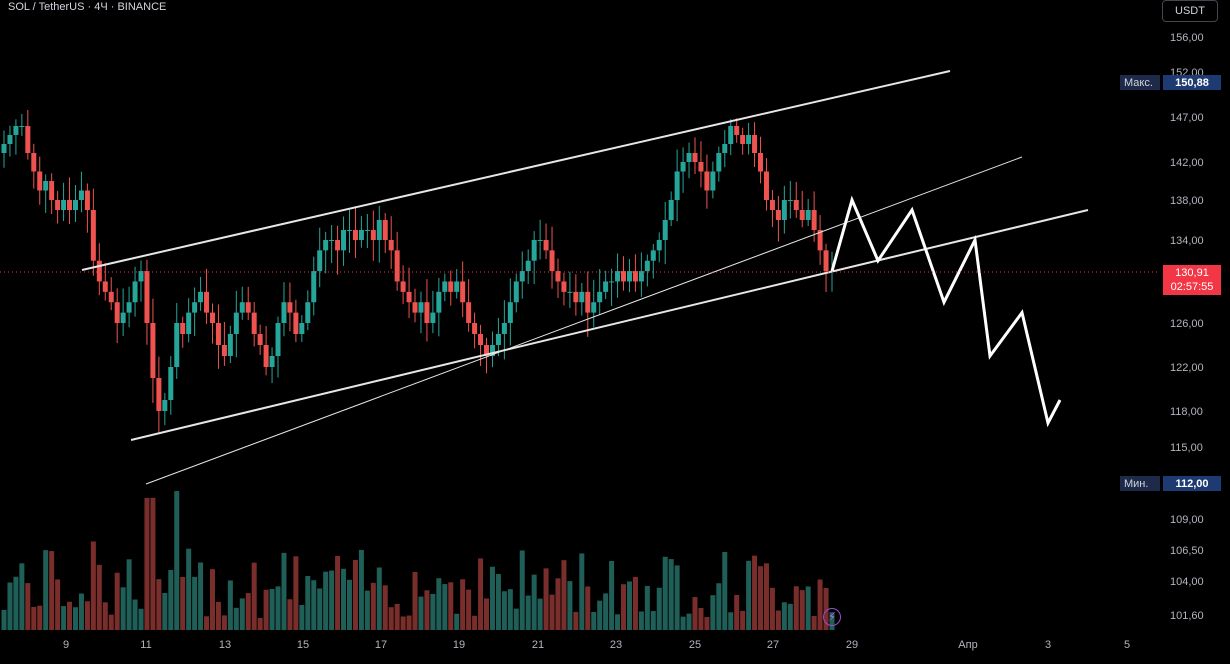  Describe the element at coordinates (1187, 163) in the screenshot. I see `price-tick-label: 142,00` at that location.